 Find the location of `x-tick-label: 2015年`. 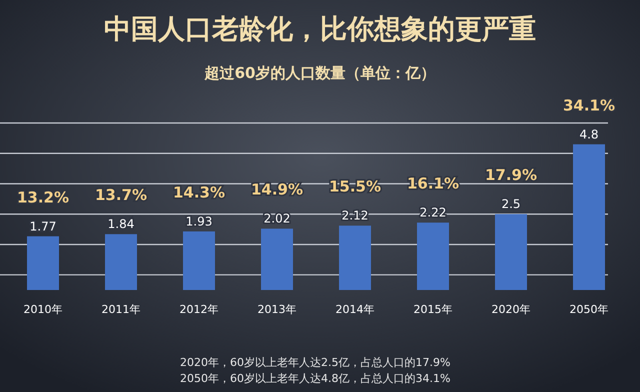

x-tick-label: 2015年 is located at coordinates (433, 309).